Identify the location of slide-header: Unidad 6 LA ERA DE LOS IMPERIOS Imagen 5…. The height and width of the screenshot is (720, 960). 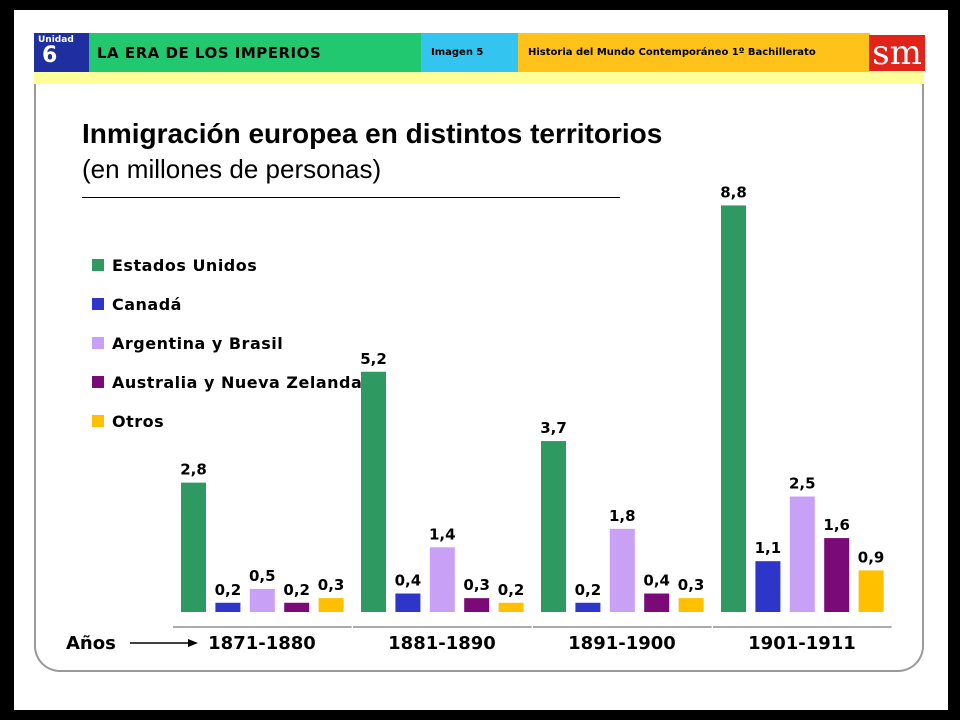
(479, 52).